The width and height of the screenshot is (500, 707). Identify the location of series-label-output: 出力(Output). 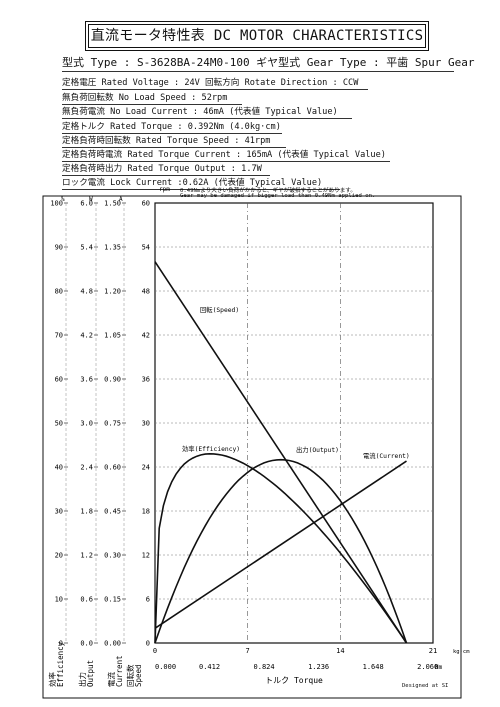
(317, 449).